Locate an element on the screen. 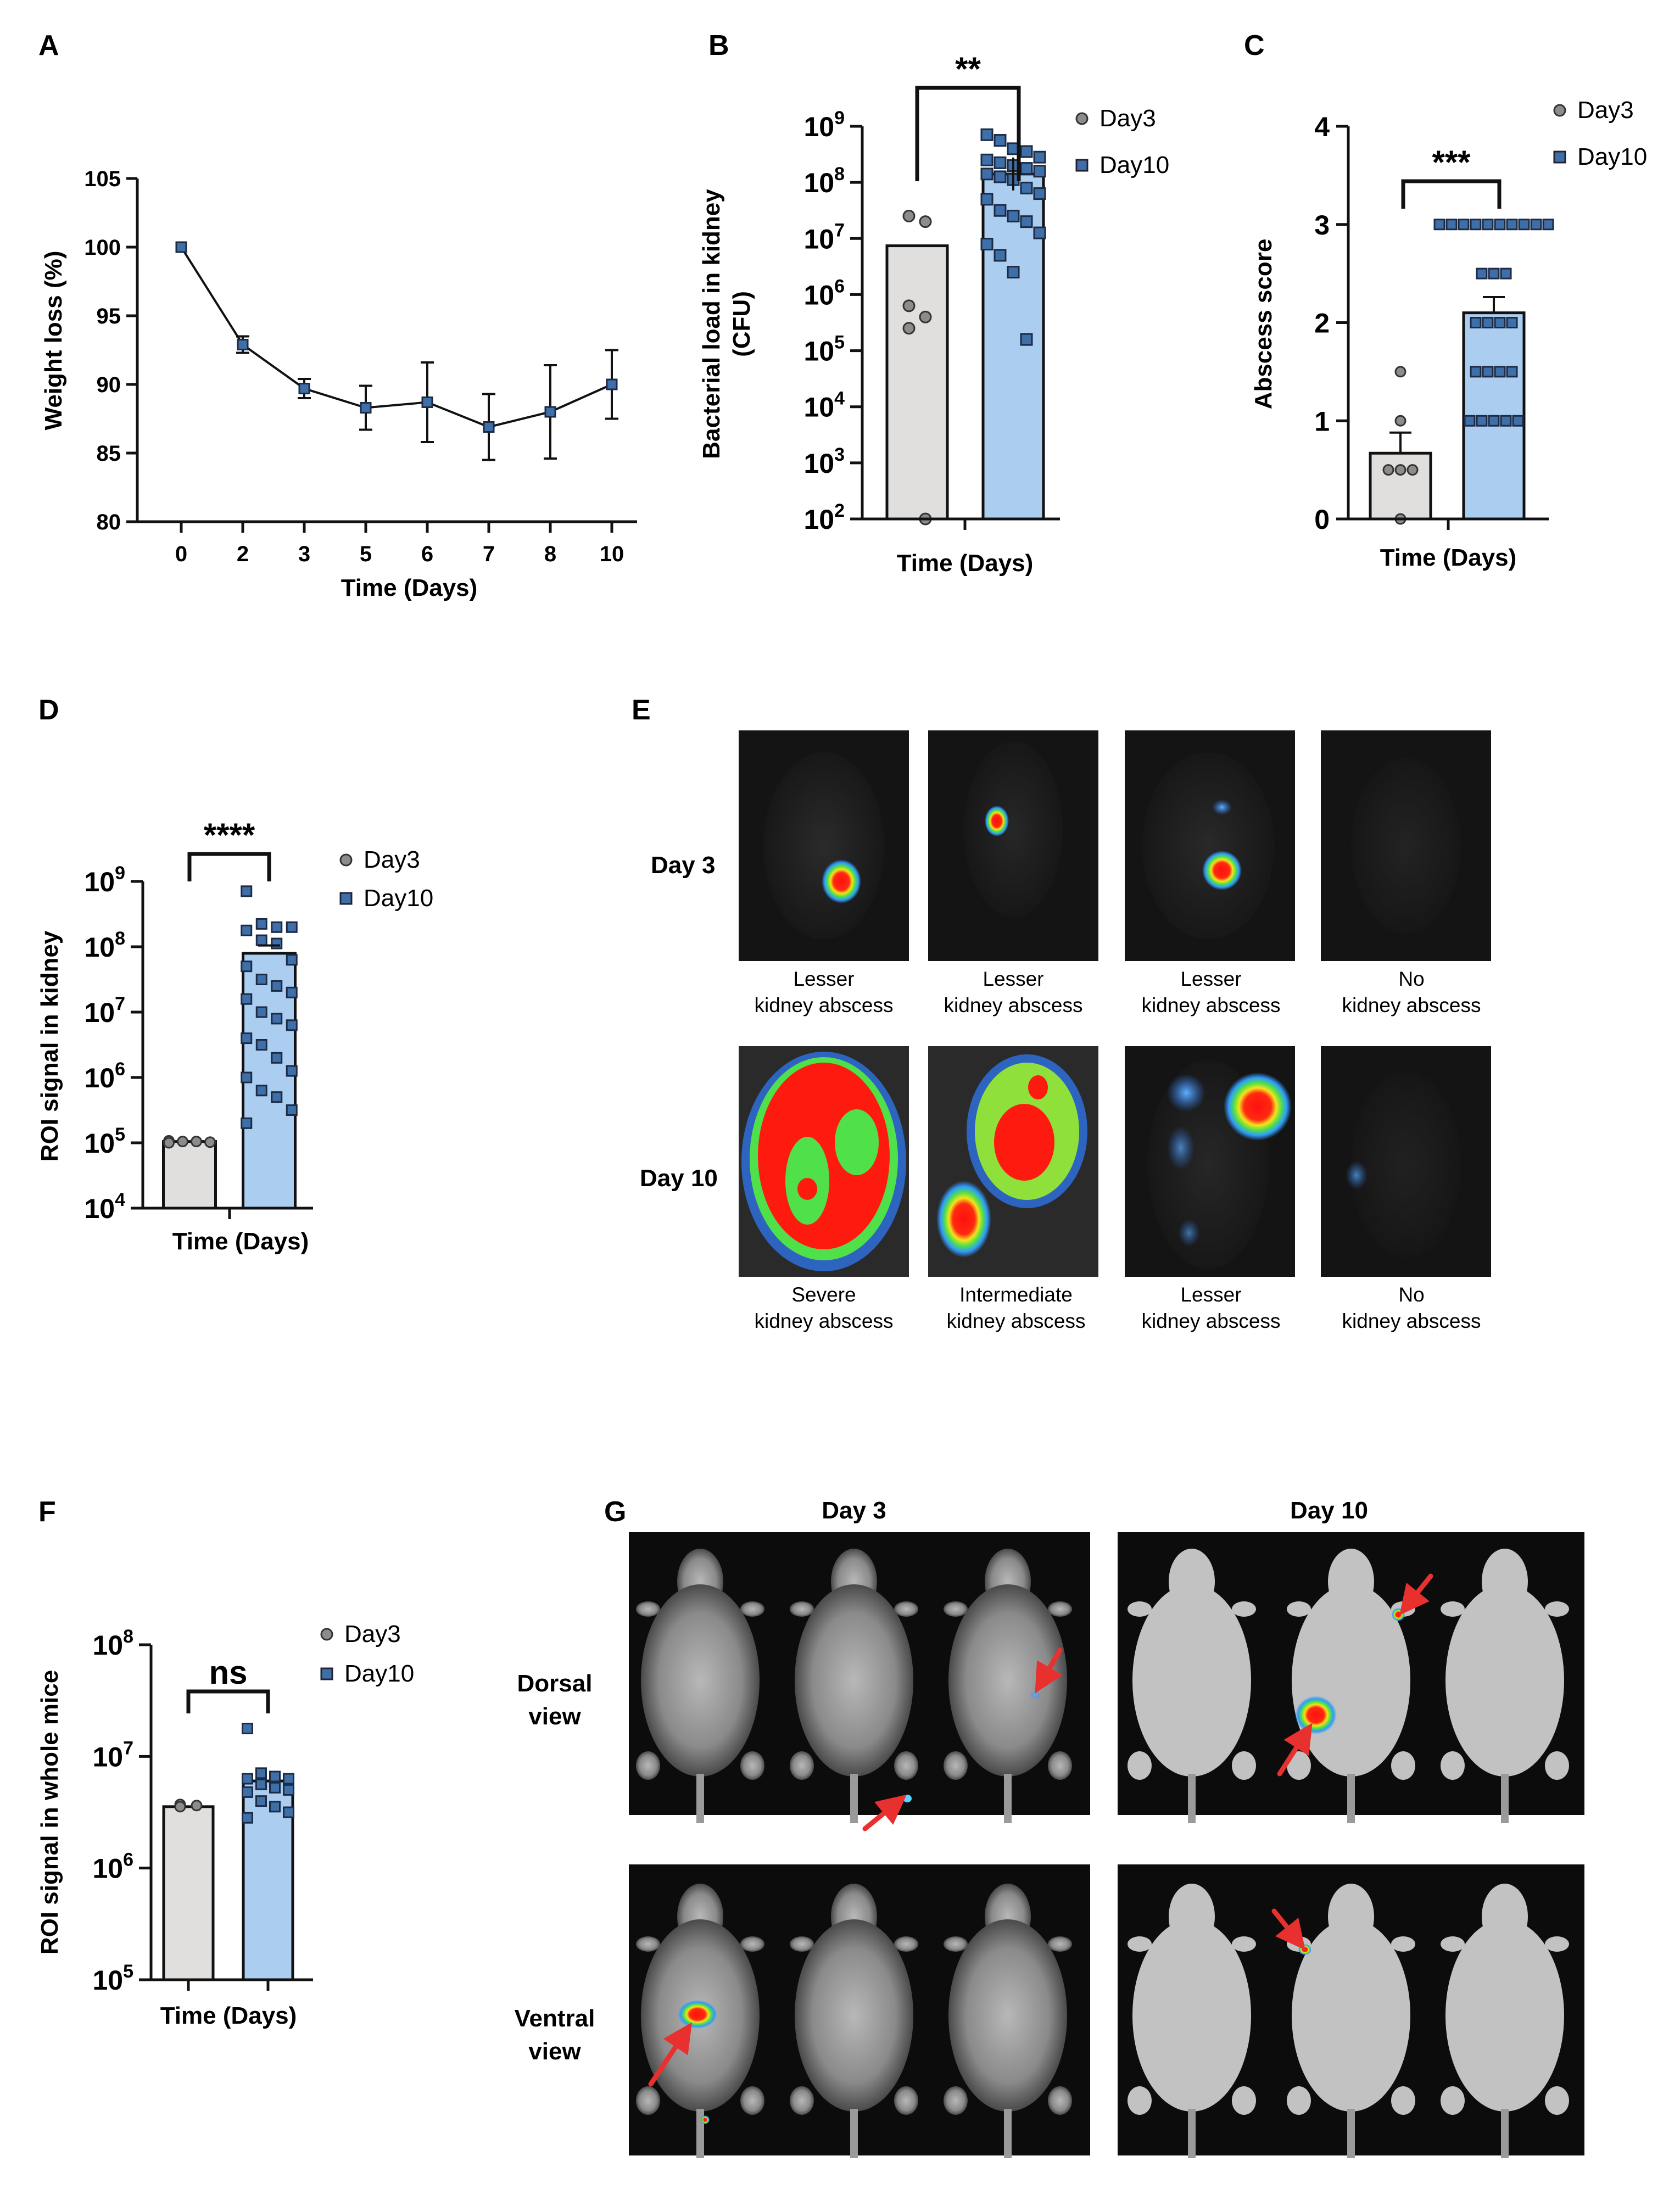  panel-e-row-label-day3: Day 3 is located at coordinates (683, 865).